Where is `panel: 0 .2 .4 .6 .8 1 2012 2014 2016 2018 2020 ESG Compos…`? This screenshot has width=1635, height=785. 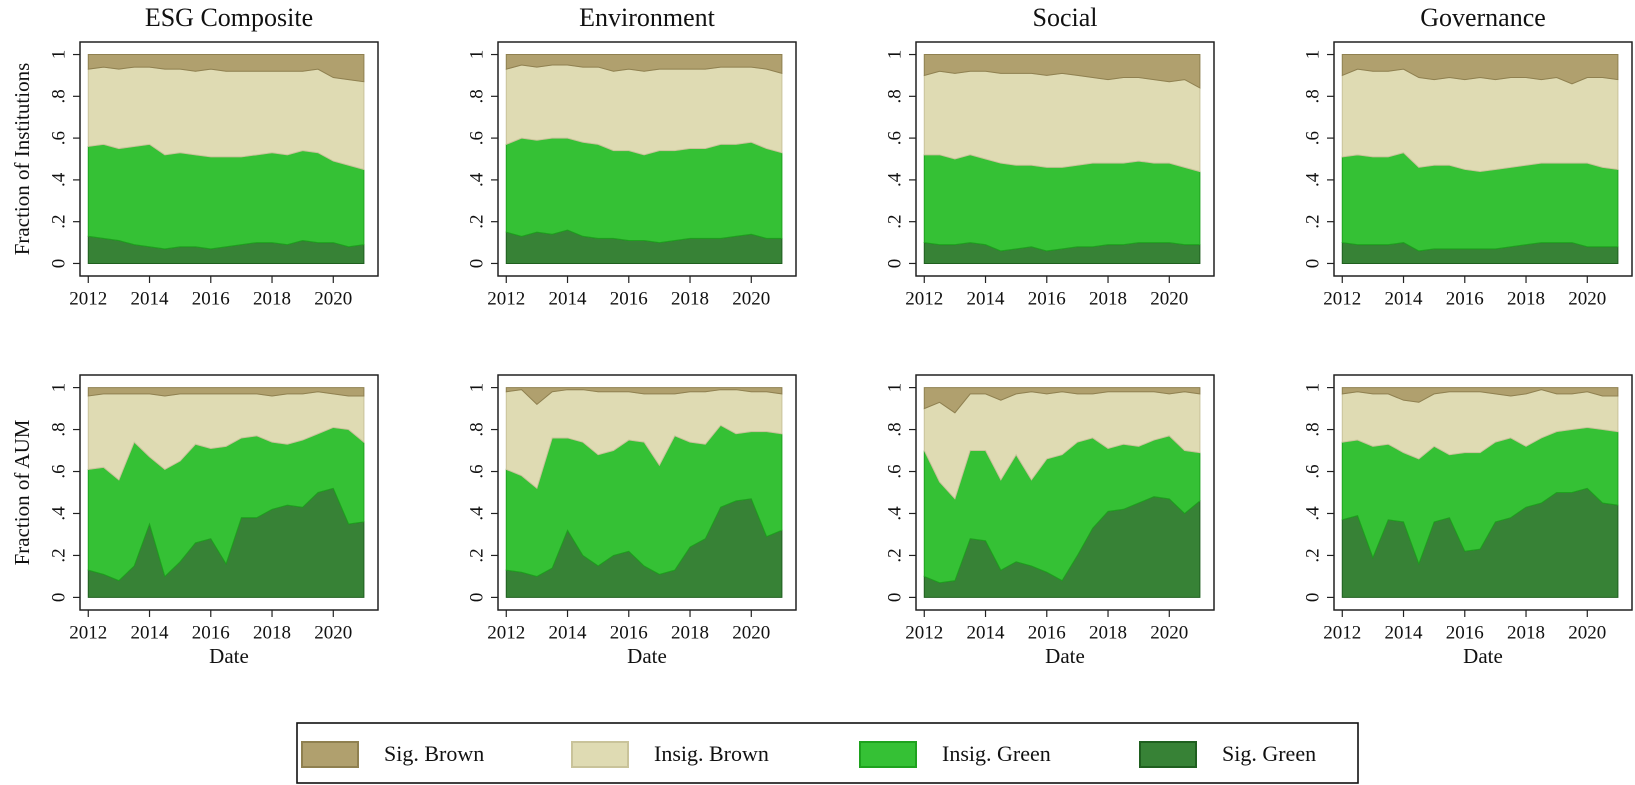
panel: 0 .2 .4 .6 .8 1 2012 2014 2016 2018 2020 ESG Compos… is located at coordinates (194, 156).